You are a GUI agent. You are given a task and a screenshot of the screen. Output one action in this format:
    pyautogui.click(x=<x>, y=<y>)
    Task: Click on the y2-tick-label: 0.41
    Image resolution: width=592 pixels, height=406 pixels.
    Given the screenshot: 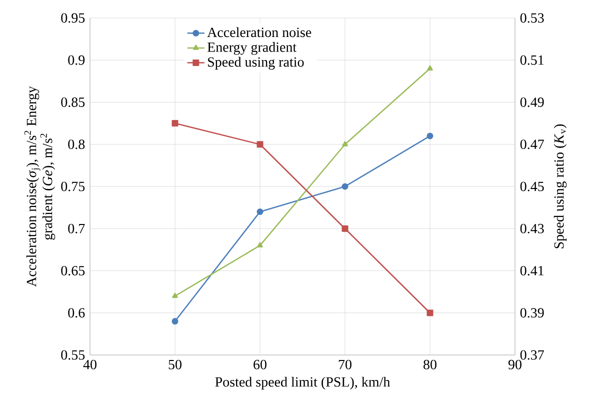 What is the action you would take?
    pyautogui.click(x=532, y=271)
    